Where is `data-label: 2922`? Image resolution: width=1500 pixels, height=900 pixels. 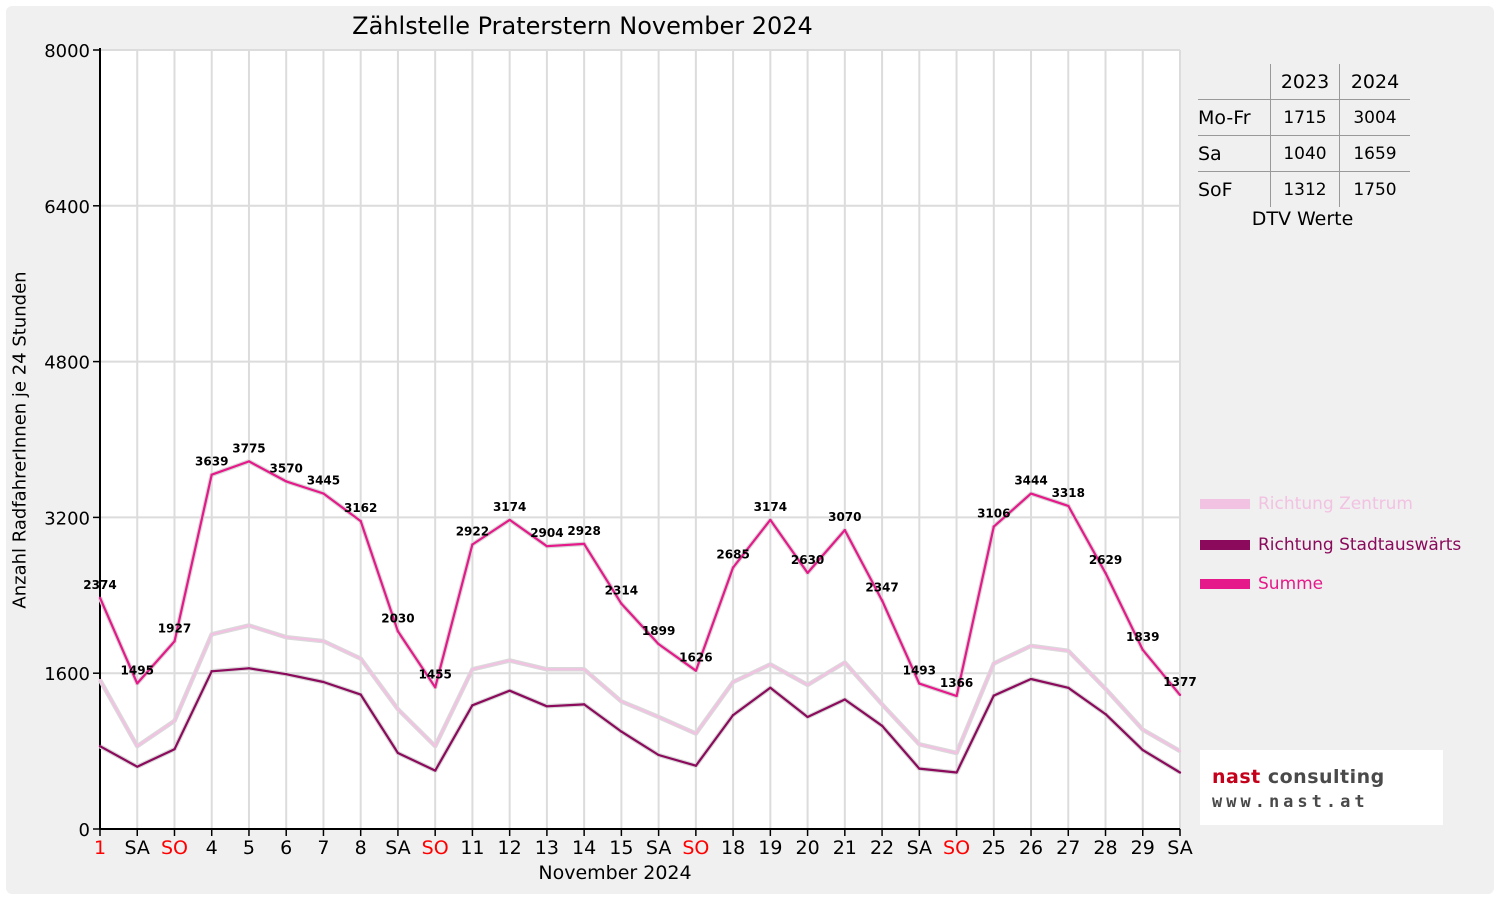 data-label: 2922 is located at coordinates (472, 531).